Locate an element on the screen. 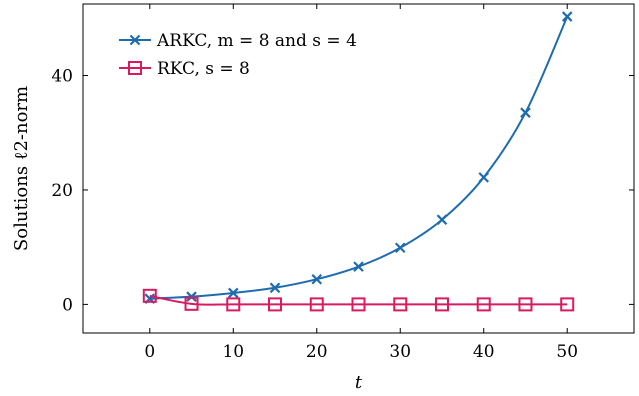  legend-entry-2: RKC, s = 8 is located at coordinates (184, 69).